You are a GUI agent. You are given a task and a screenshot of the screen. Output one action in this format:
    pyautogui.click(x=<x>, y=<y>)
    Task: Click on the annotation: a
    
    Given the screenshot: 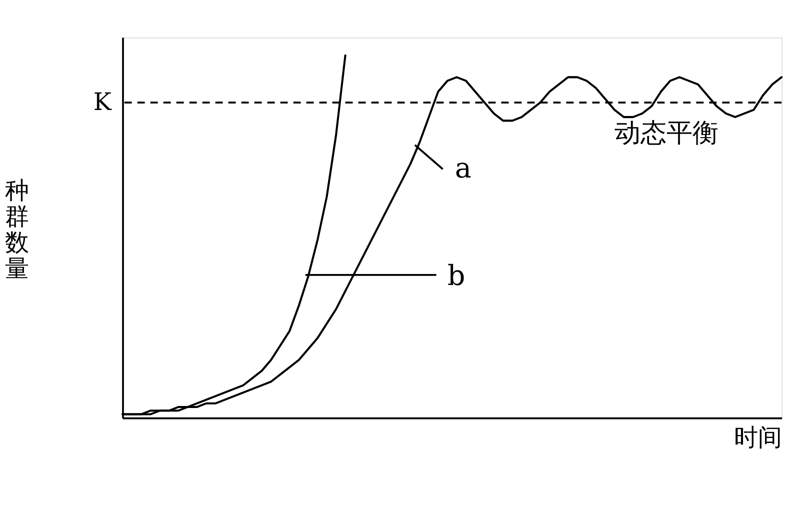 What is the action you would take?
    pyautogui.click(x=463, y=167)
    